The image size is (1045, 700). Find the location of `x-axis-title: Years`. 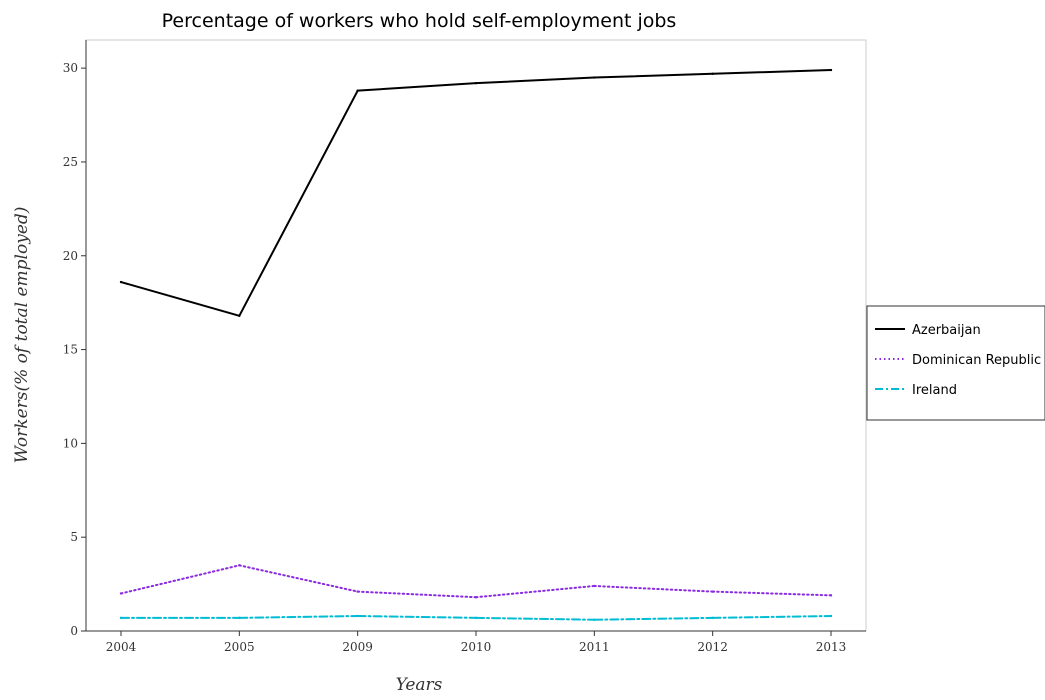

x-axis-title: Years is located at coordinates (419, 685).